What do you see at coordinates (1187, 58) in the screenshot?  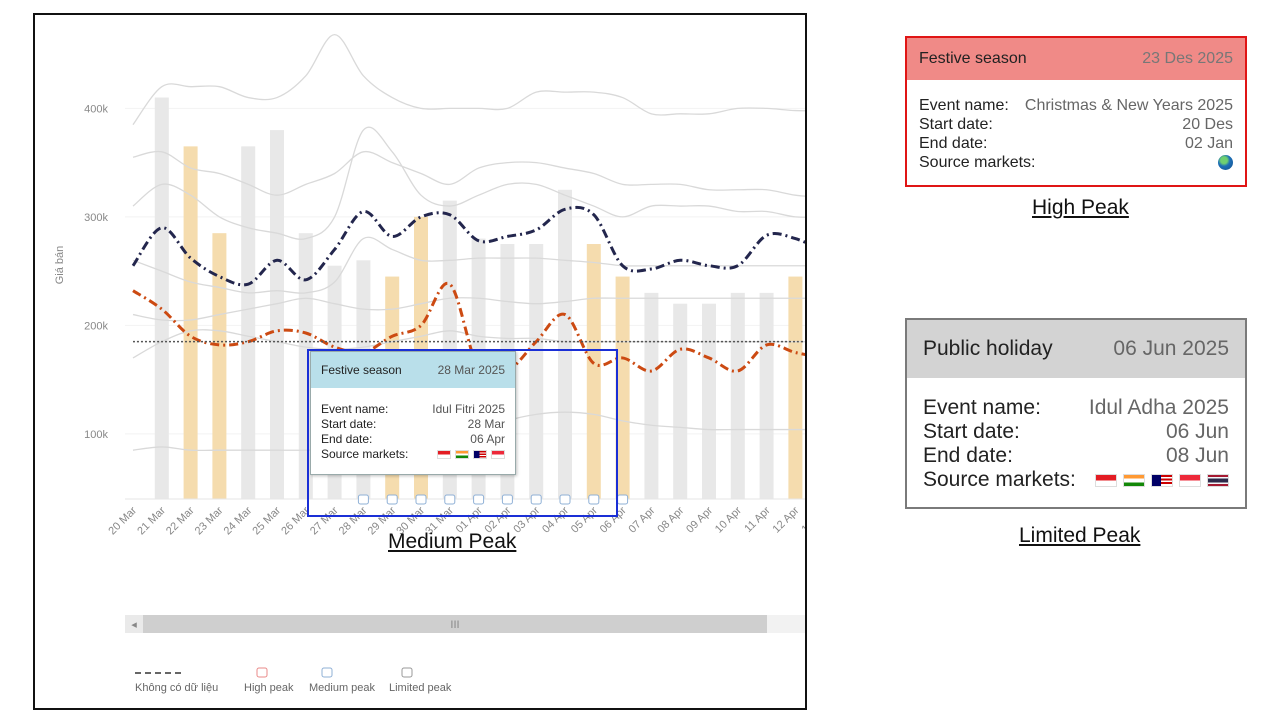 I see `high-card-date: 23 Des 2025` at bounding box center [1187, 58].